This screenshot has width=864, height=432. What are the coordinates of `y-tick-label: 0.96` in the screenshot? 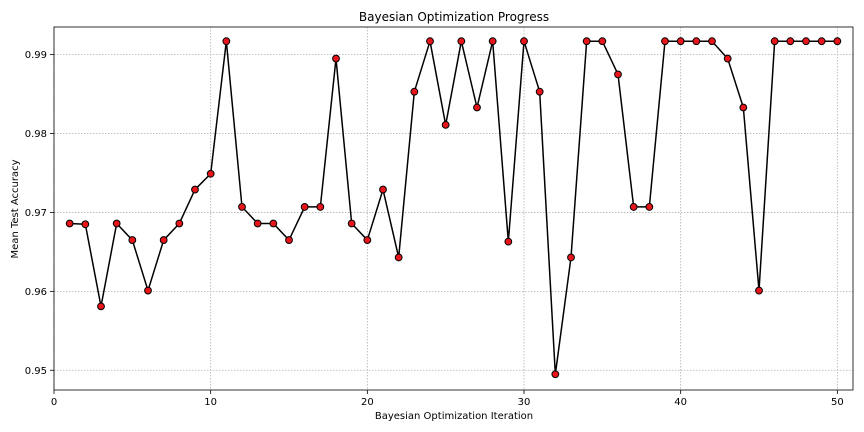 It's located at (36, 292).